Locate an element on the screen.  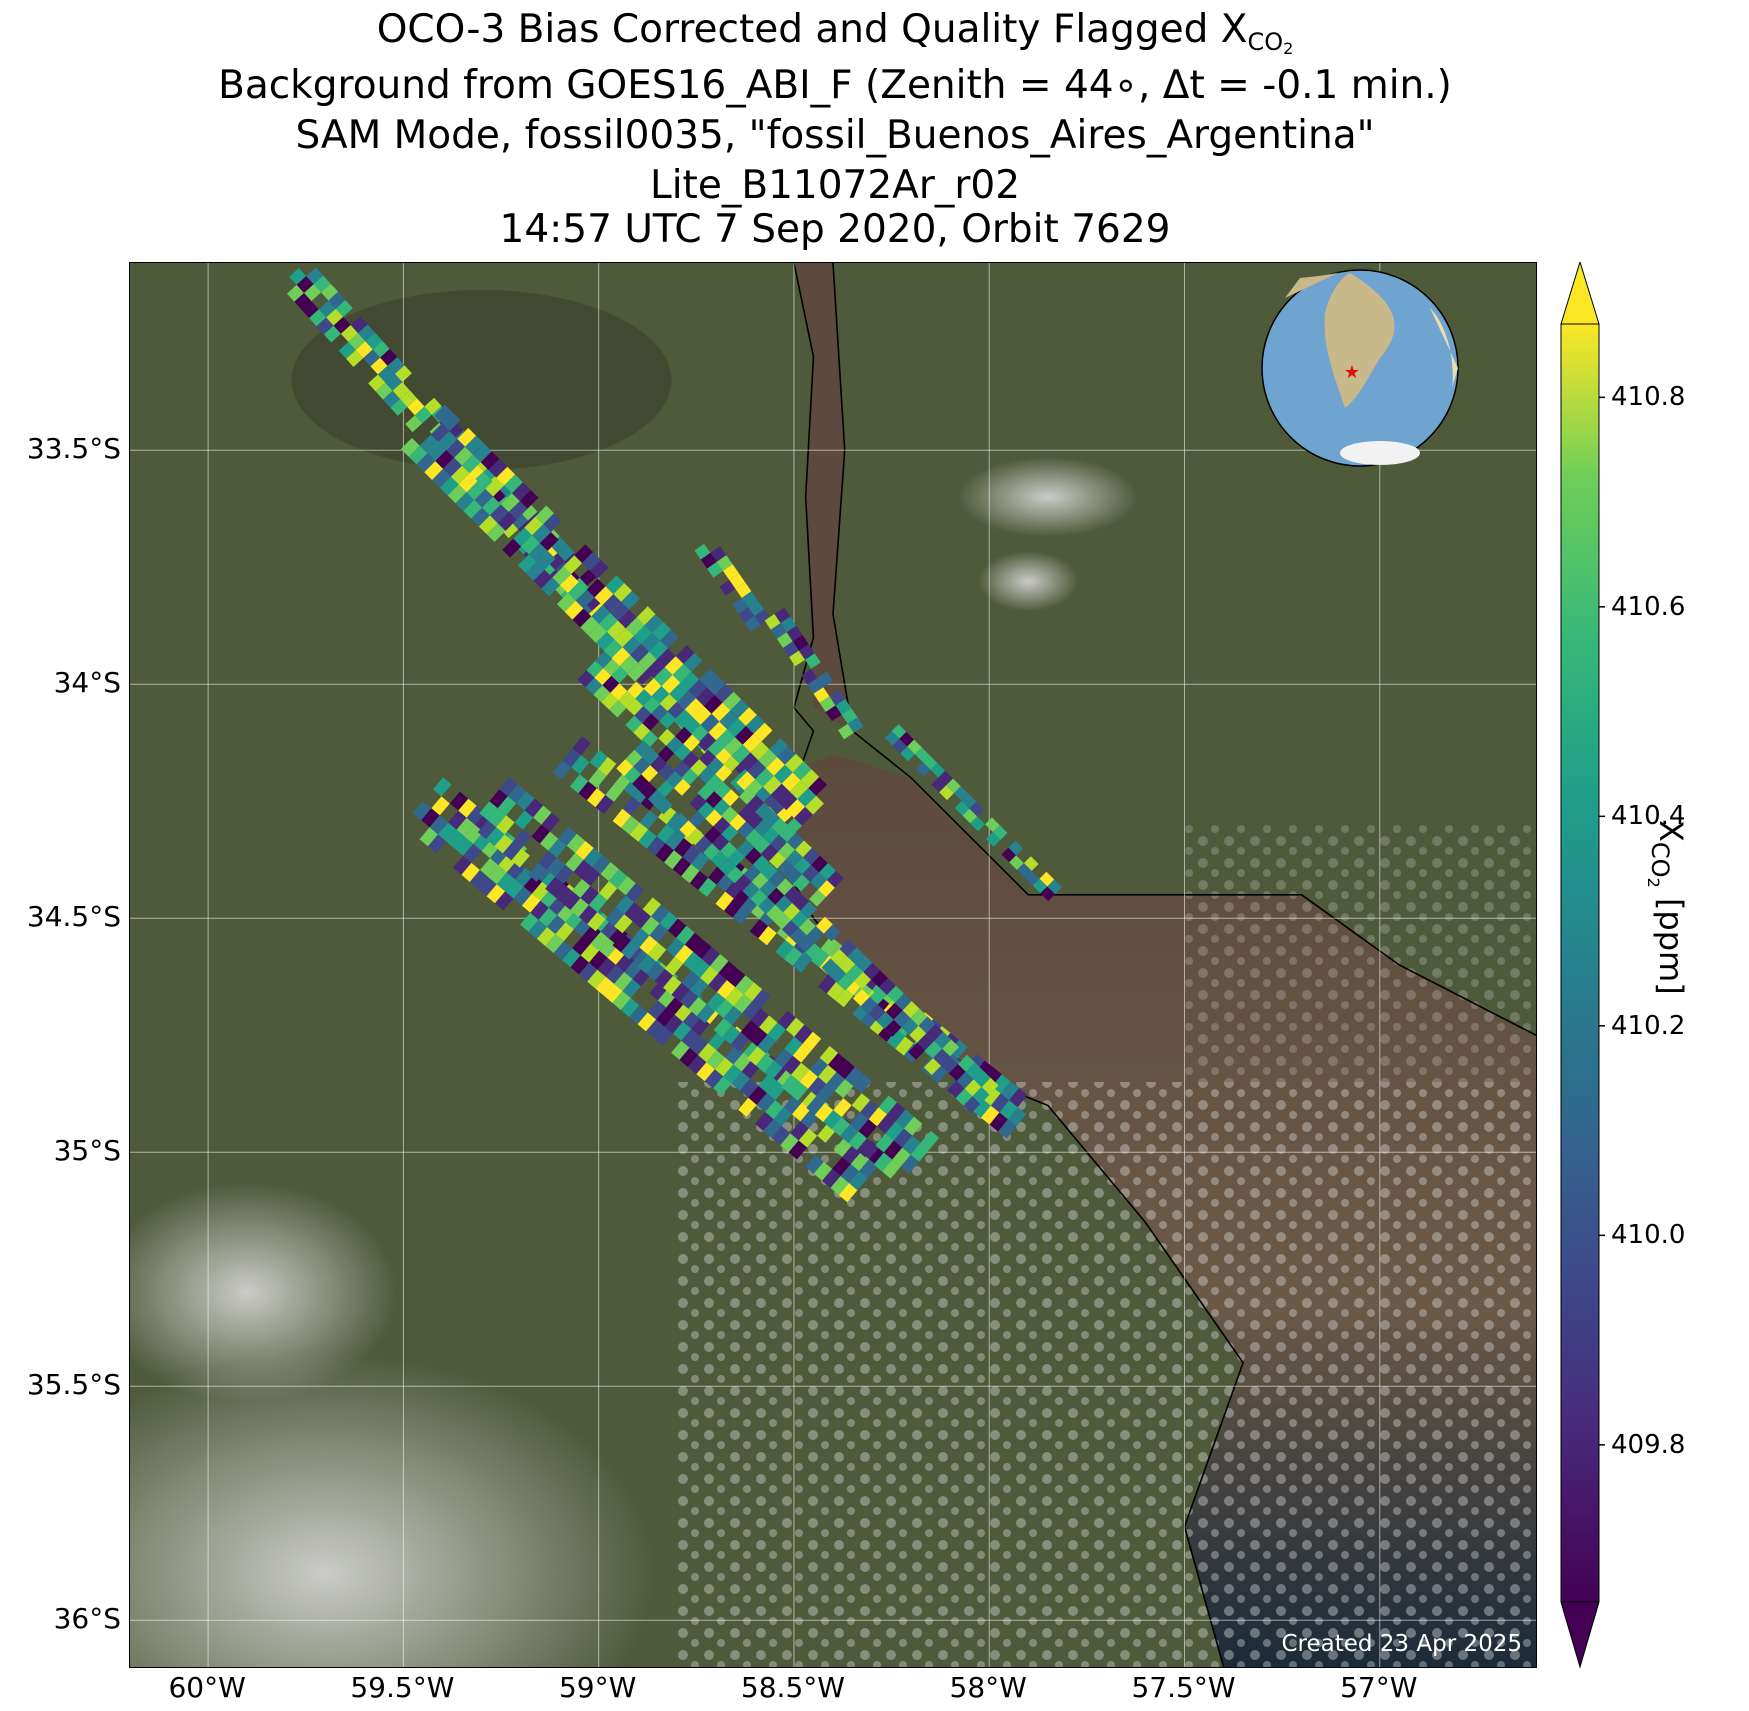
antarctica-shape is located at coordinates (1380, 453).